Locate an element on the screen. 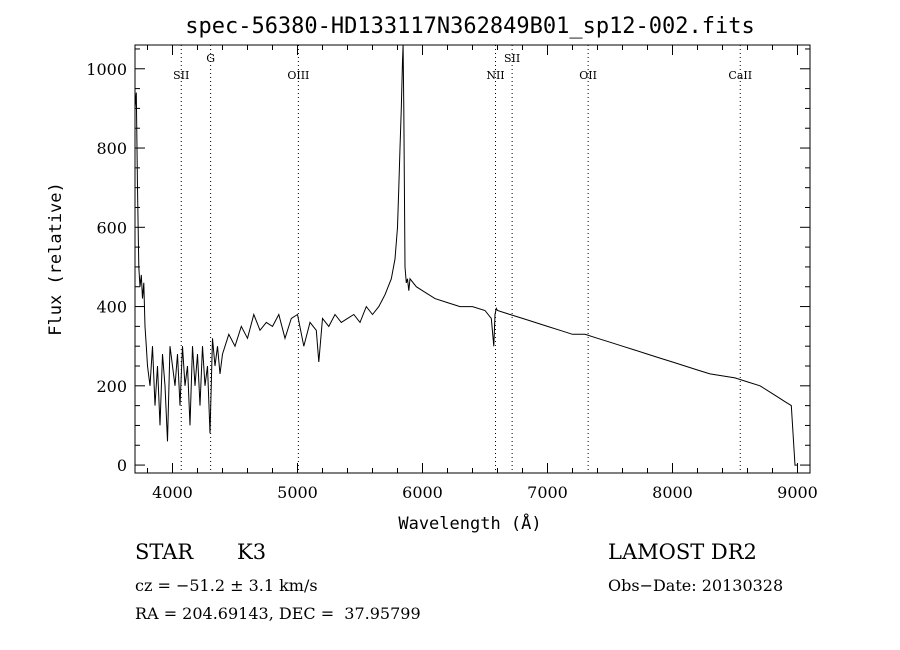 The height and width of the screenshot is (650, 900). class-label: STAR is located at coordinates (164, 552).